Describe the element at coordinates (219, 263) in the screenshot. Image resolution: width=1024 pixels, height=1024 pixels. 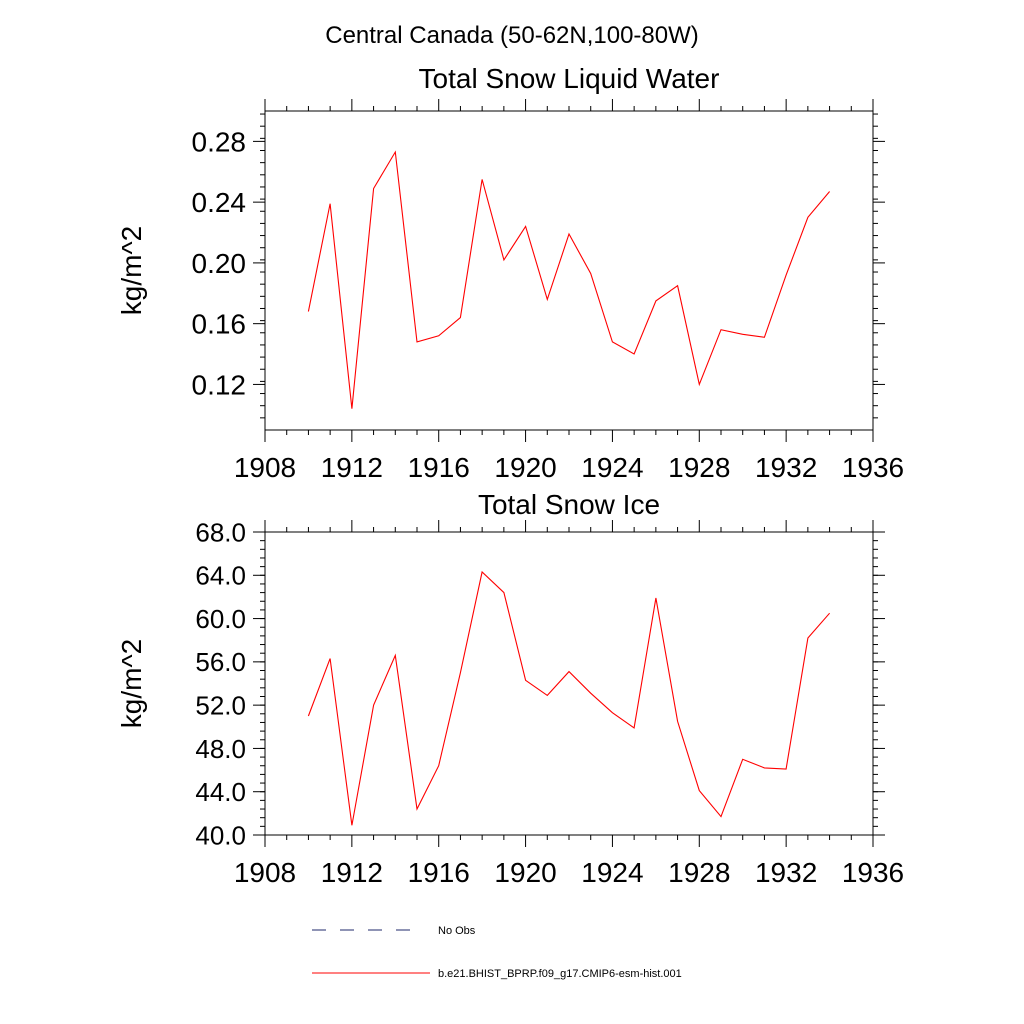
I see `y-tick-label: 0.20` at that location.